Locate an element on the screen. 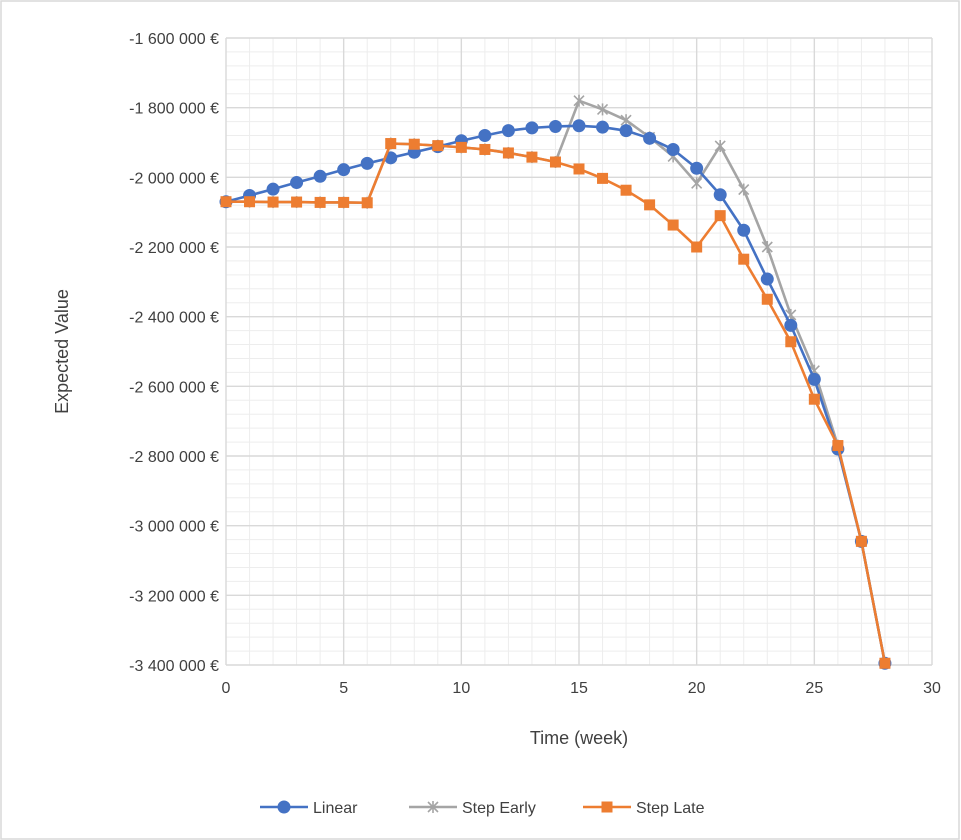  y-tick-label: -2 400 000 € is located at coordinates (174, 318).